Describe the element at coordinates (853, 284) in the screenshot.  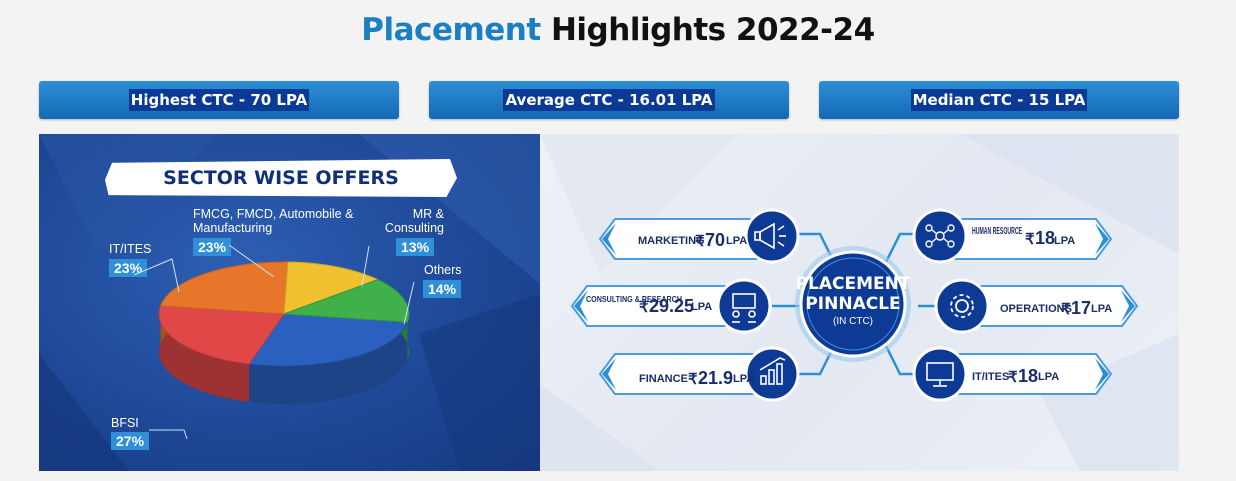
I see `pinnacle-center-line1: PLACEMENT` at that location.